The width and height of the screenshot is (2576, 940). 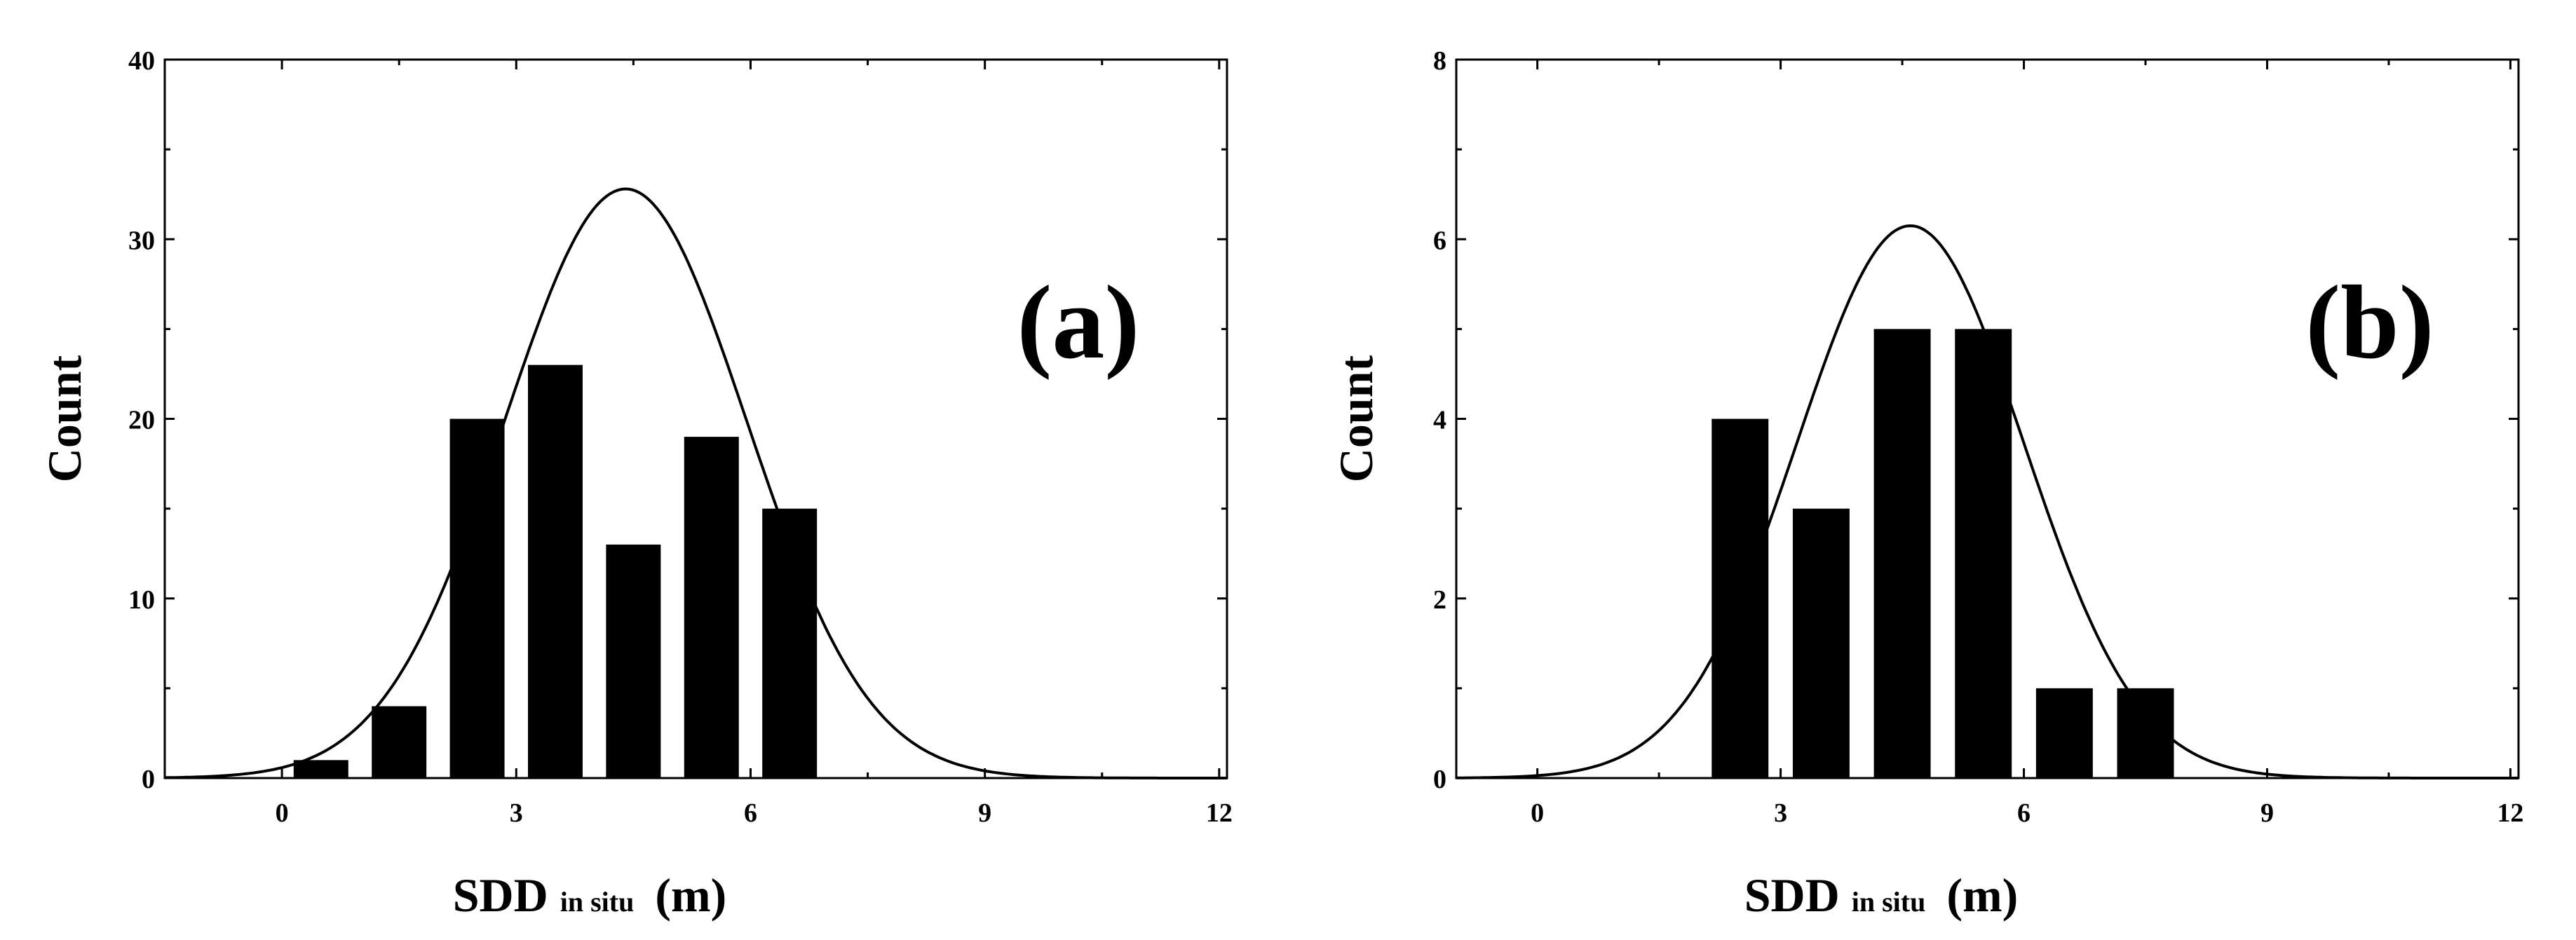 What do you see at coordinates (148, 779) in the screenshot?
I see `chart-0-ytick-label-0: 0` at bounding box center [148, 779].